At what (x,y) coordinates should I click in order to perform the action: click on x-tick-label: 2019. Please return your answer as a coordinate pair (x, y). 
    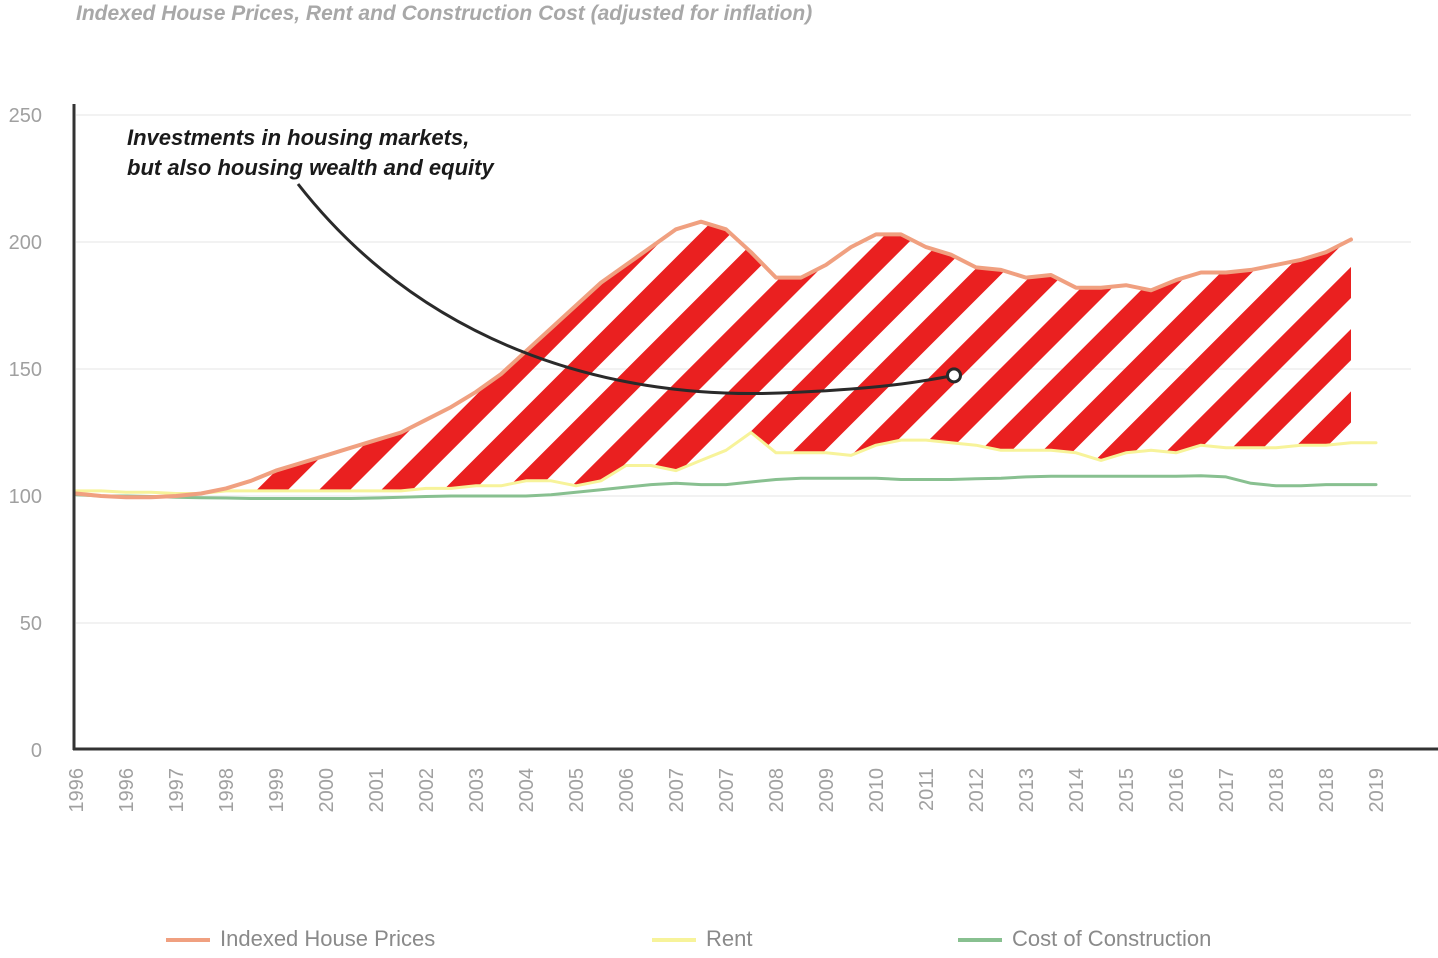
    Looking at the image, I should click on (1377, 790).